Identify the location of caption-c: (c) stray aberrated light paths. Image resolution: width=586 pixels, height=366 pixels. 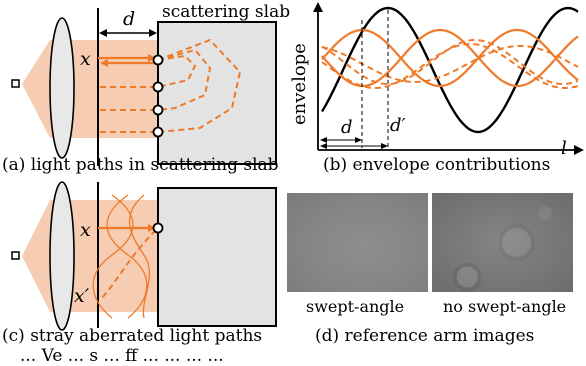
(132, 336).